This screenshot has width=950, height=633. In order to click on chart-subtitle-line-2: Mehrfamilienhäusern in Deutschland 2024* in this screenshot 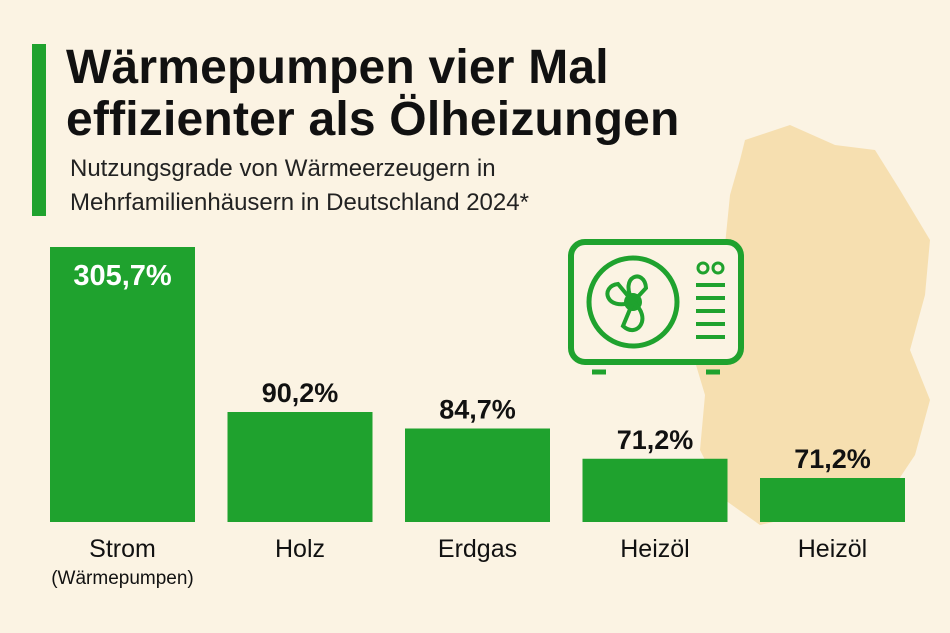, I will do `click(299, 202)`.